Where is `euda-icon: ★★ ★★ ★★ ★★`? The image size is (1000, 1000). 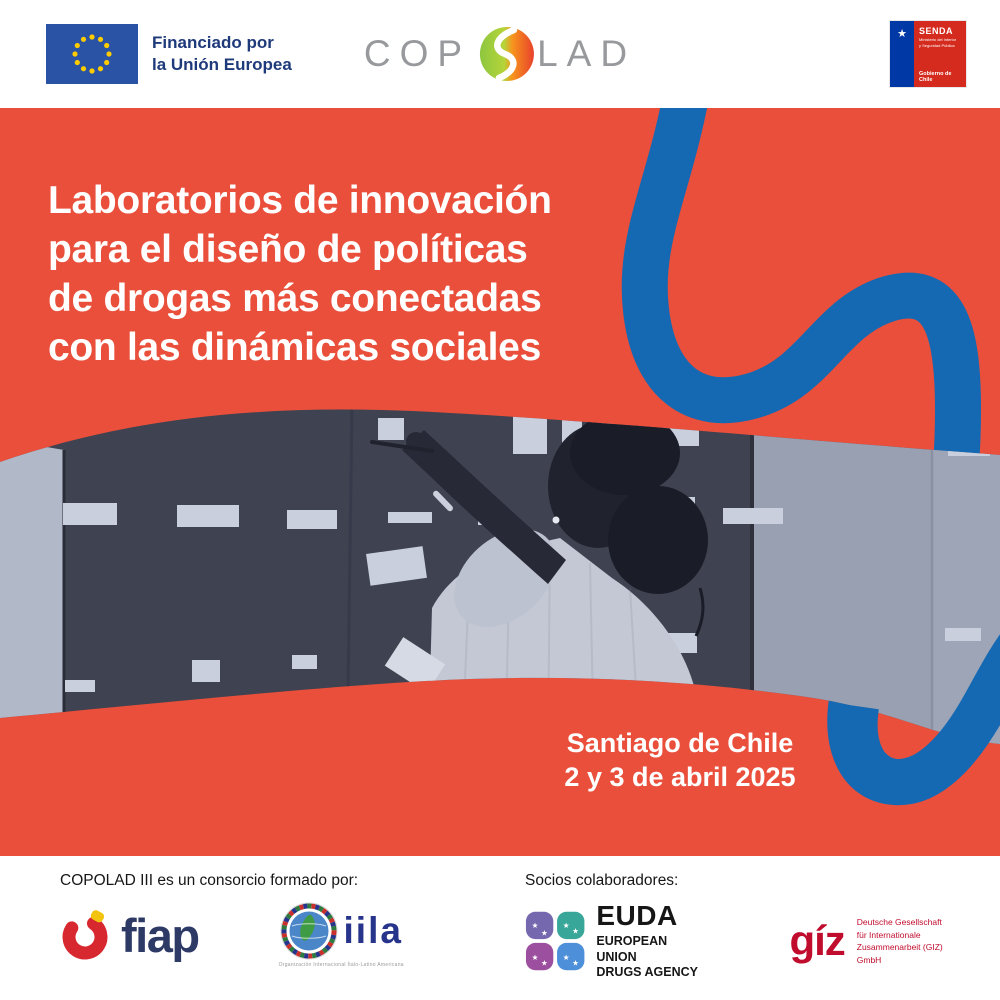
euda-icon: ★★ ★★ ★★ ★★ is located at coordinates (555, 941).